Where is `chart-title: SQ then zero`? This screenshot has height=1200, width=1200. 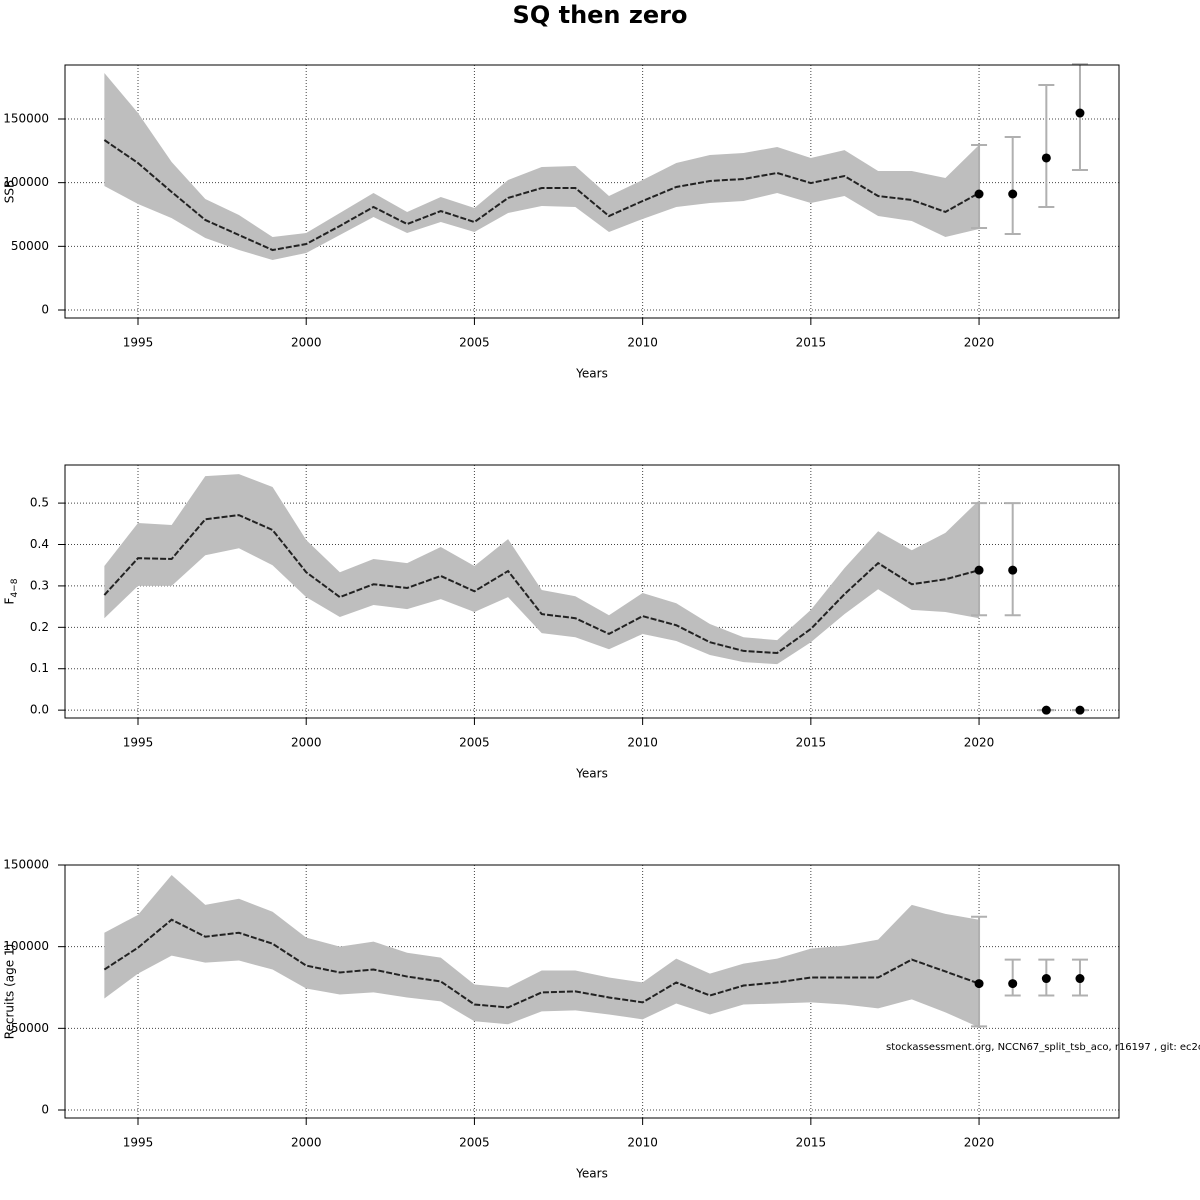 chart-title: SQ then zero is located at coordinates (600, 15).